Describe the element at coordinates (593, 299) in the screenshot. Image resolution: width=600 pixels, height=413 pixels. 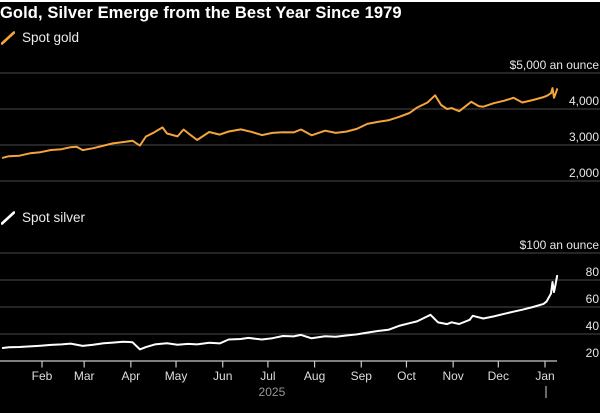
I see `y-tick-label: 60` at that location.